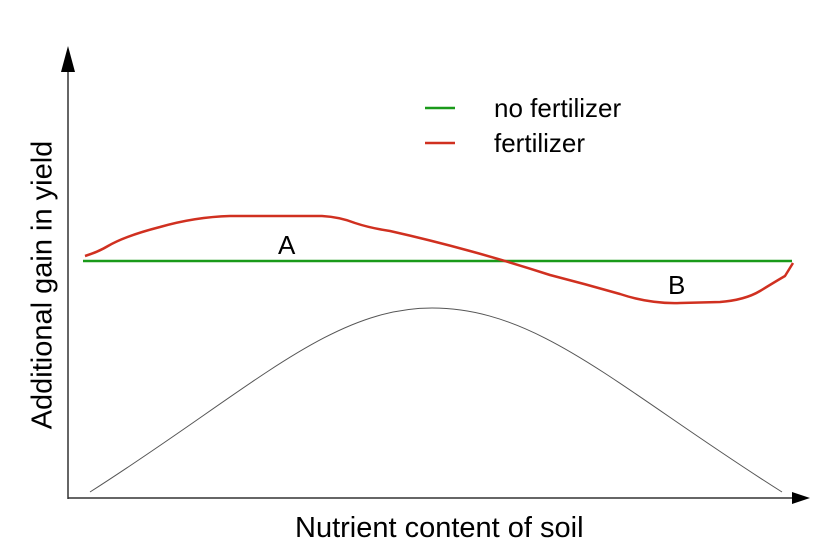 Image resolution: width=840 pixels, height=560 pixels. I want to click on x-axis-label: Nutrient content of soil, so click(439, 528).